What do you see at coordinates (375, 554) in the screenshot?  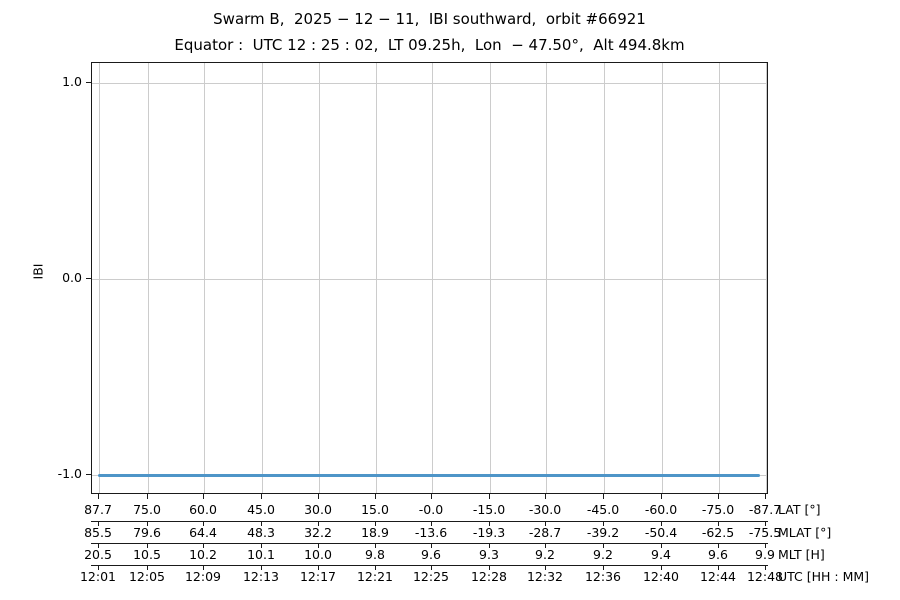 I see `x-tick-label: 9.8` at bounding box center [375, 554].